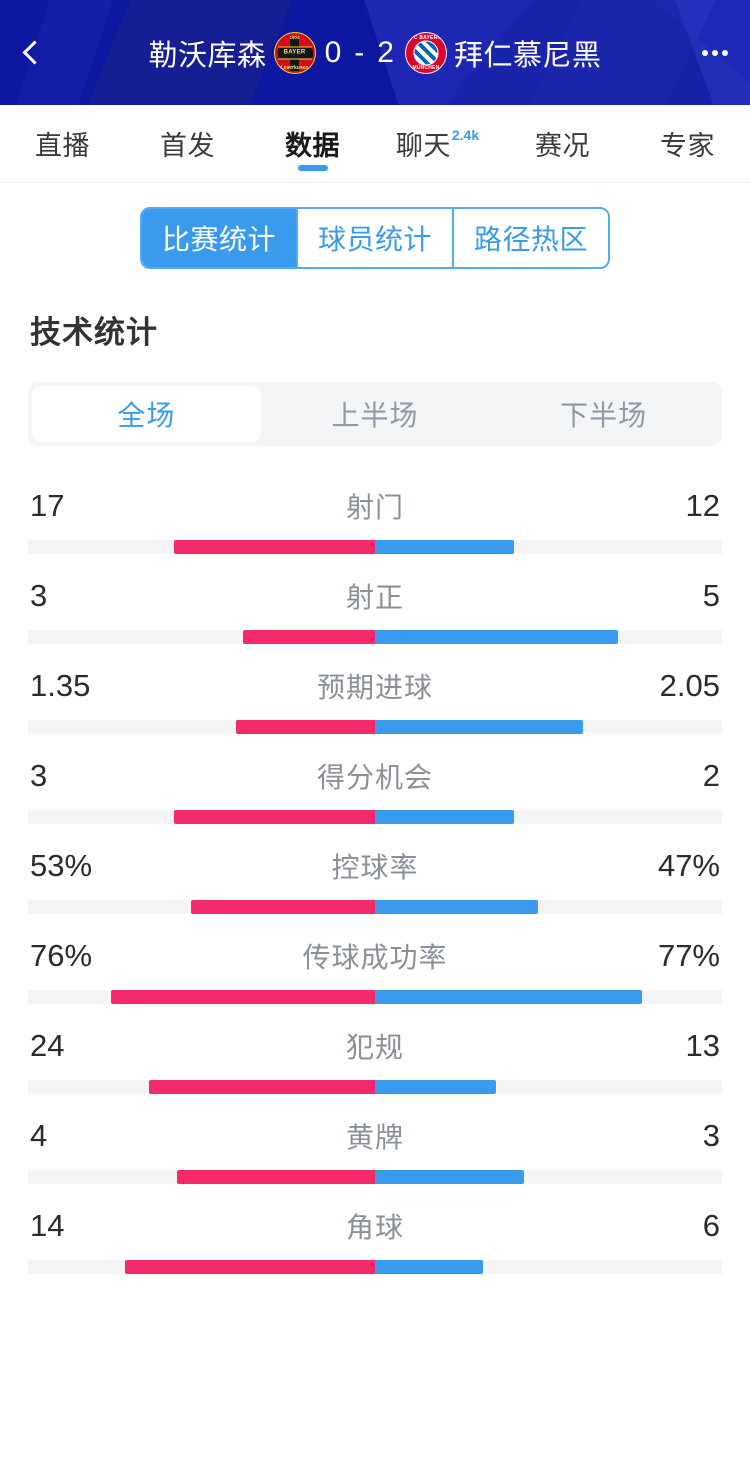 This screenshot has height=1458, width=750. What do you see at coordinates (312, 167) in the screenshot?
I see `active-tab-indicator` at bounding box center [312, 167].